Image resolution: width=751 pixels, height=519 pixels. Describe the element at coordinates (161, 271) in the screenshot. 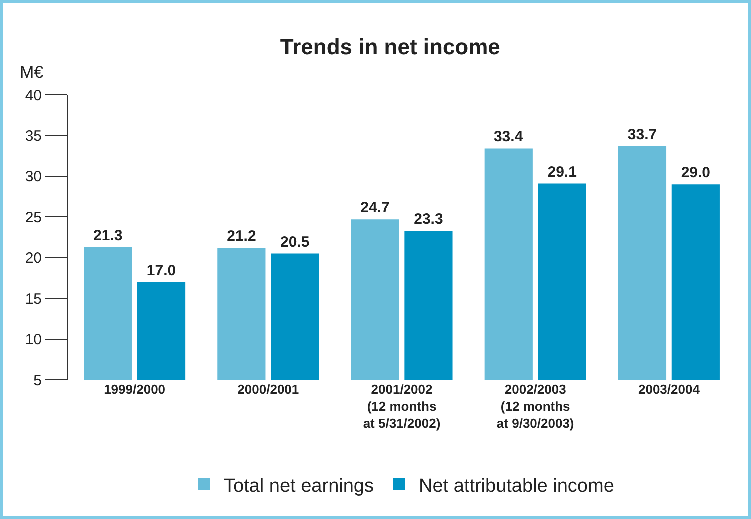

I see `data-label: 17.0` at that location.